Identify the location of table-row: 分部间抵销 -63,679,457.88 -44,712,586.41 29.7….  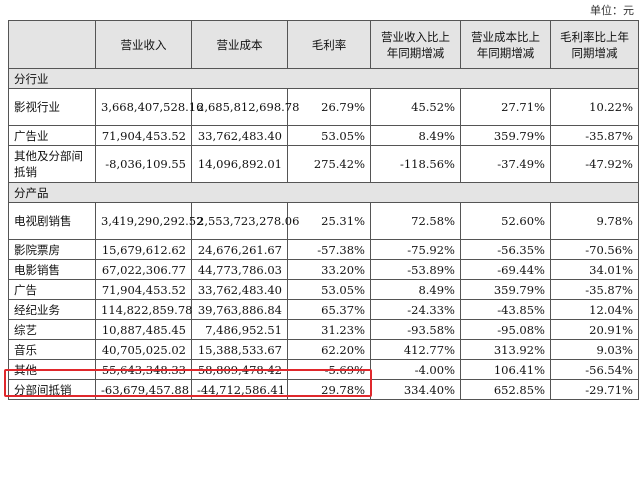
(323, 389).